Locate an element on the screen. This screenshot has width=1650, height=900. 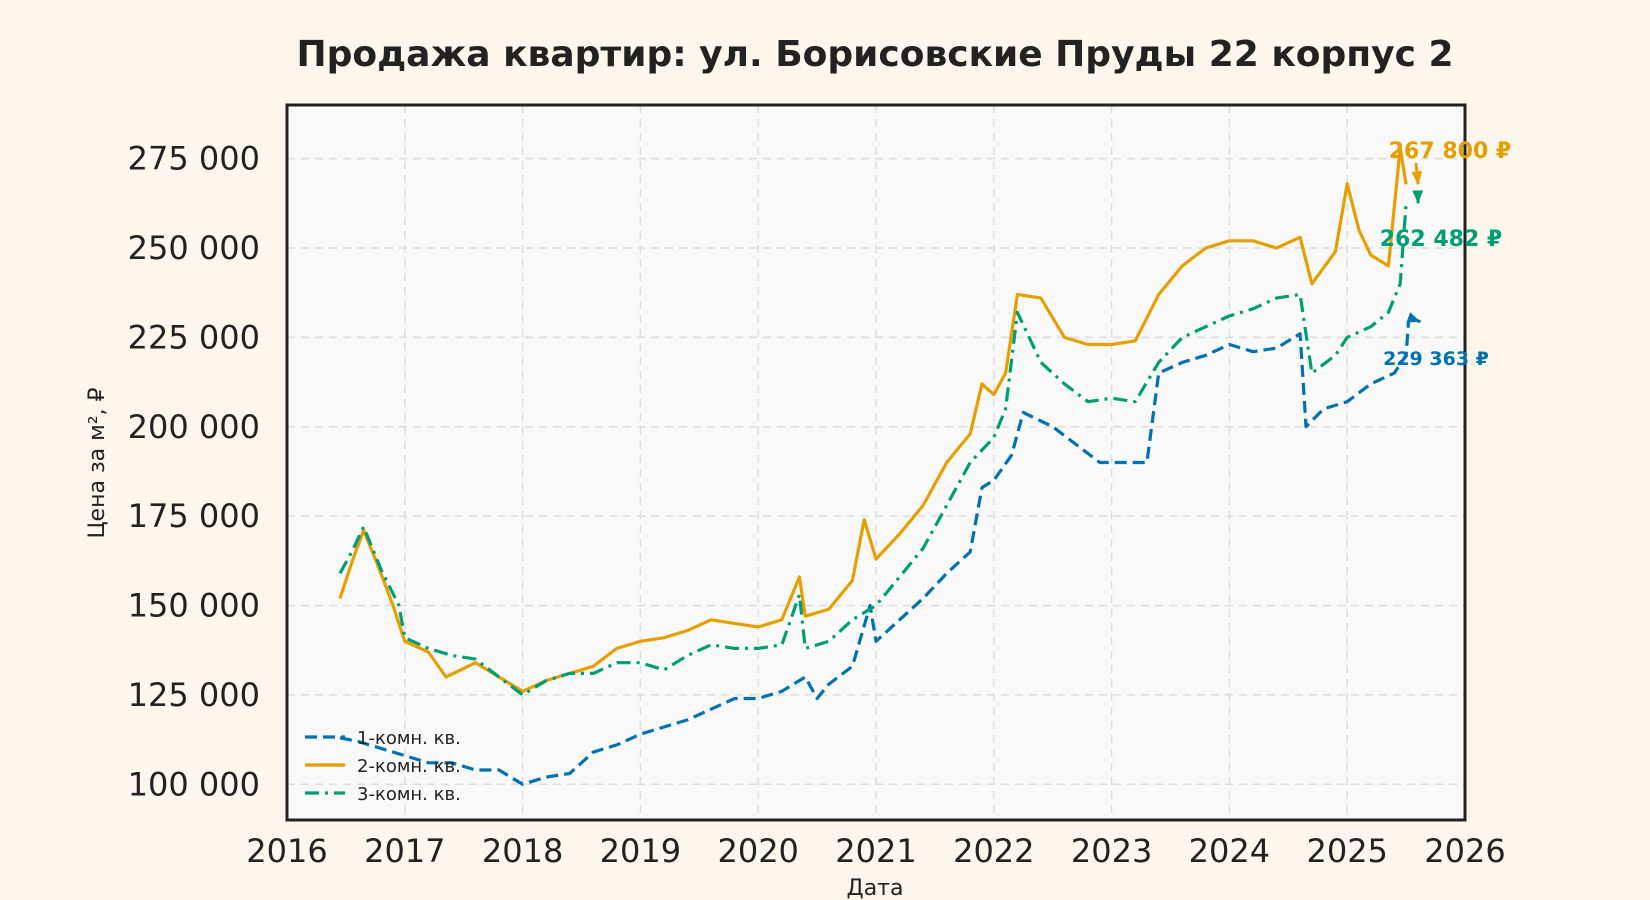
x-tick-label: 2016 is located at coordinates (286, 851).